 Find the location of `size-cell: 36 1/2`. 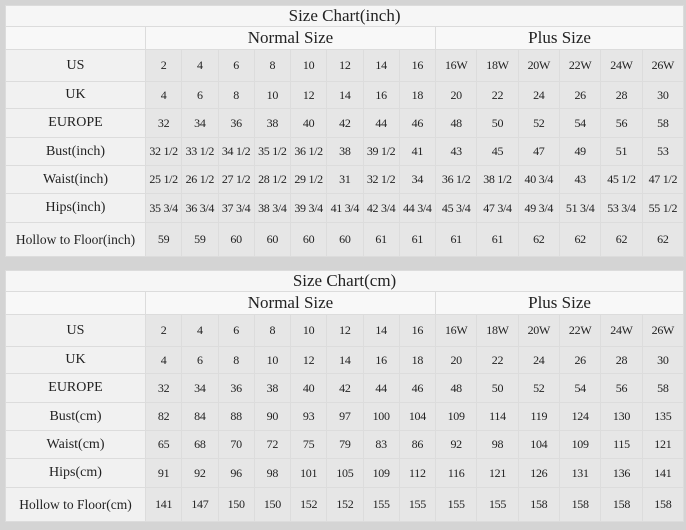

size-cell: 36 1/2 is located at coordinates (456, 179).